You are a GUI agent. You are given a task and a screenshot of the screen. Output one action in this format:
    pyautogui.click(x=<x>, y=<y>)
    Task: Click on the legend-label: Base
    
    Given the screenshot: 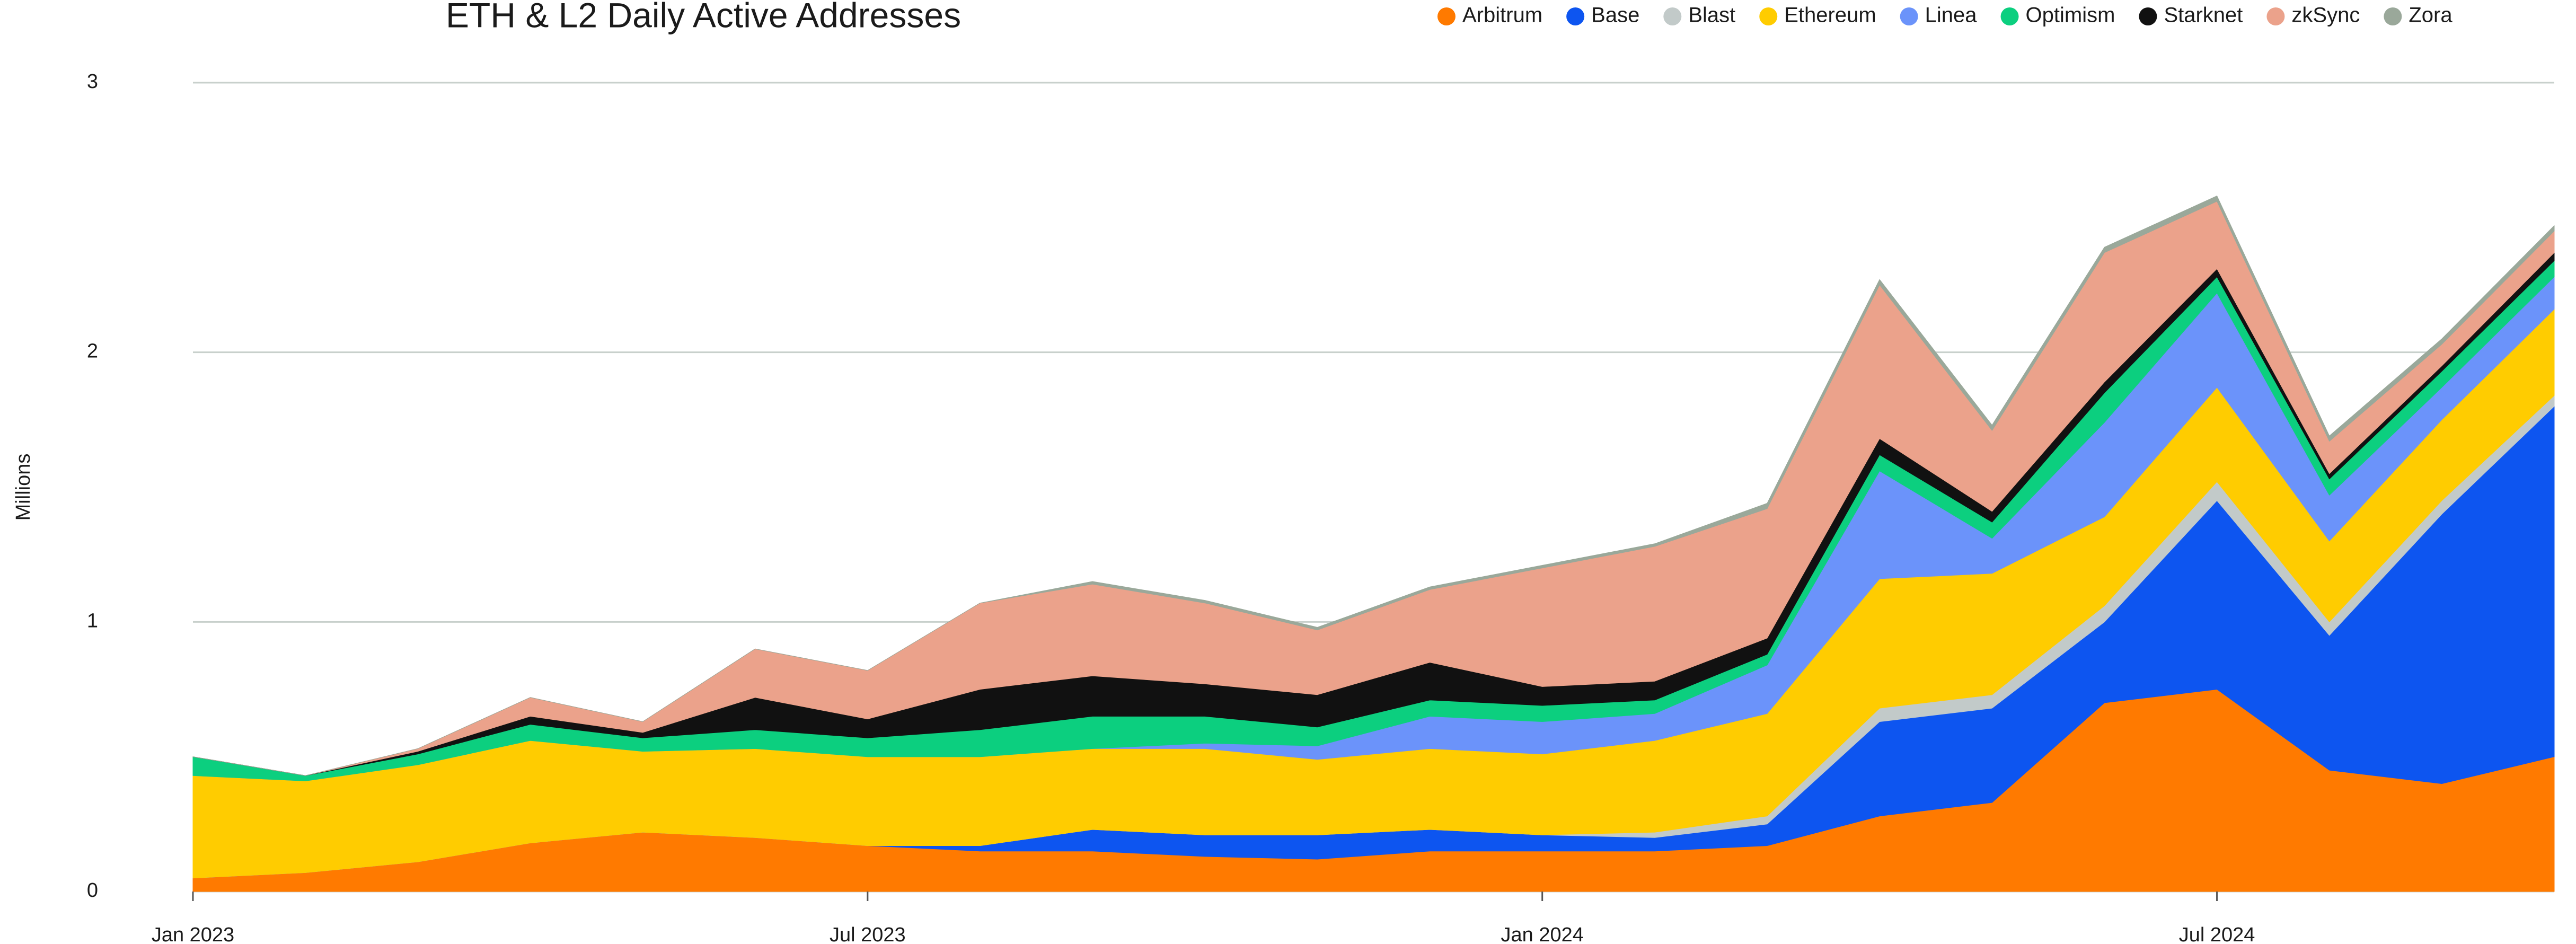 What is the action you would take?
    pyautogui.click(x=1615, y=16)
    